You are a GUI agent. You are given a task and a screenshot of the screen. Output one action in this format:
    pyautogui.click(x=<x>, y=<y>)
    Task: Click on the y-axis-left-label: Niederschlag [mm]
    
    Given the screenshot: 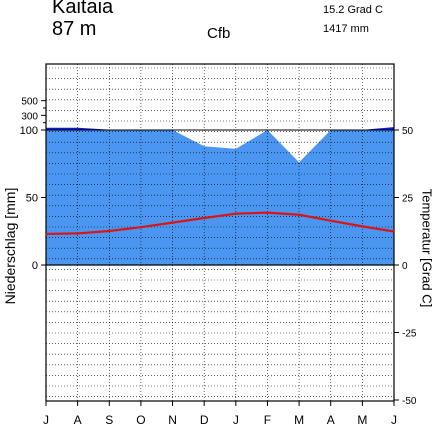 What is the action you would take?
    pyautogui.click(x=10, y=246)
    